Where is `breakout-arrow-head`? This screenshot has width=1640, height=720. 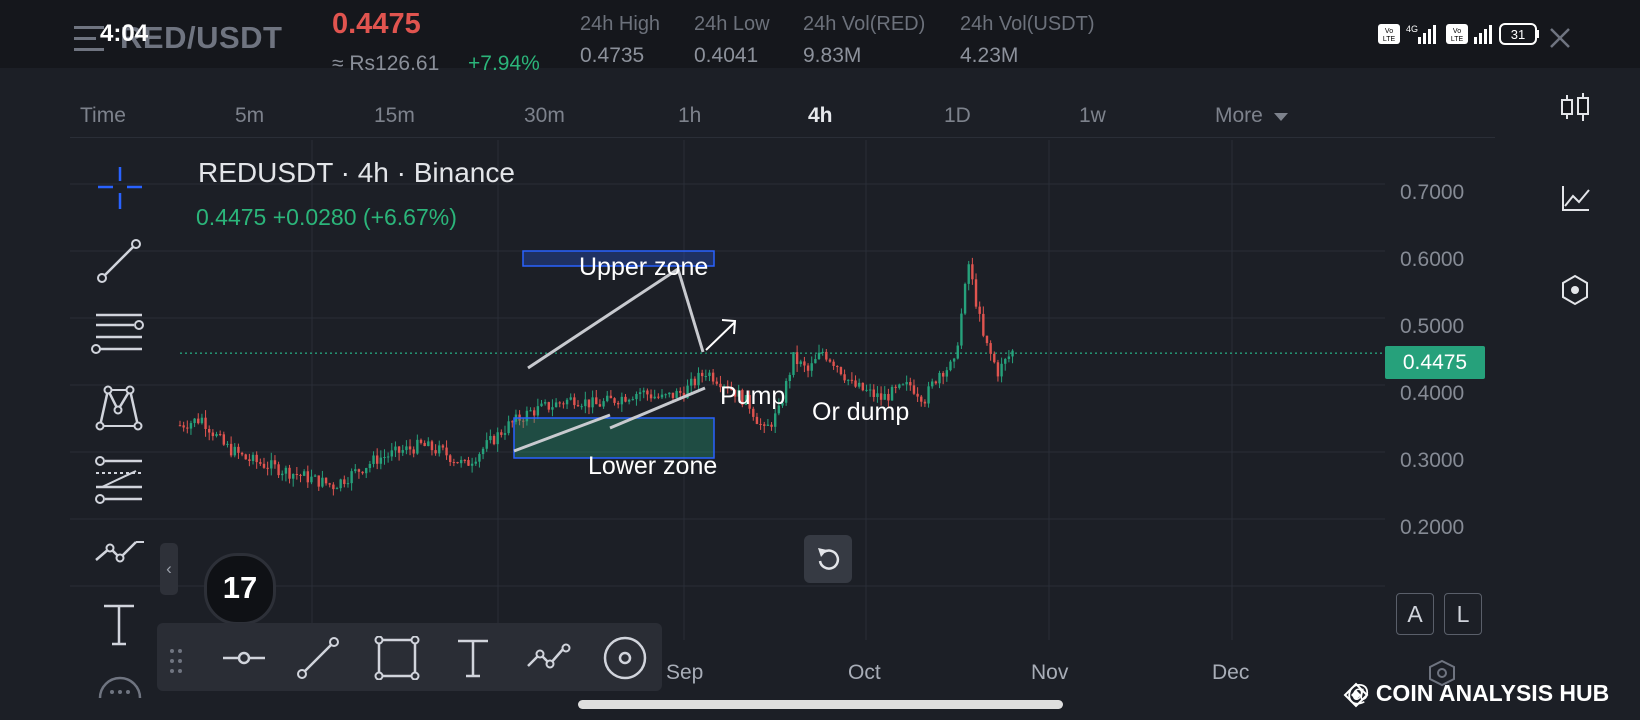
breakout-arrow-head is located at coordinates (729, 327).